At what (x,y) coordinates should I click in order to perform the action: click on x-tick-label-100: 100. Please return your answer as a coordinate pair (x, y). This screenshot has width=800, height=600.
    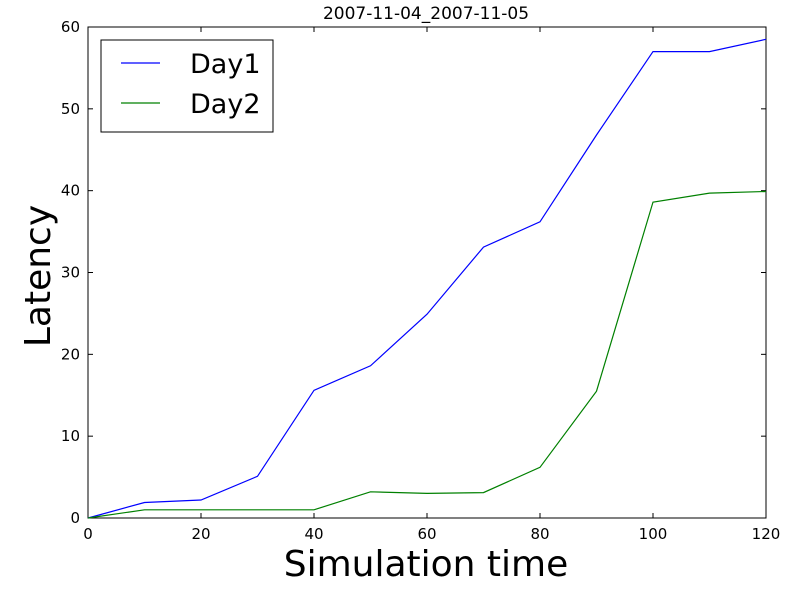
    Looking at the image, I should click on (653, 534).